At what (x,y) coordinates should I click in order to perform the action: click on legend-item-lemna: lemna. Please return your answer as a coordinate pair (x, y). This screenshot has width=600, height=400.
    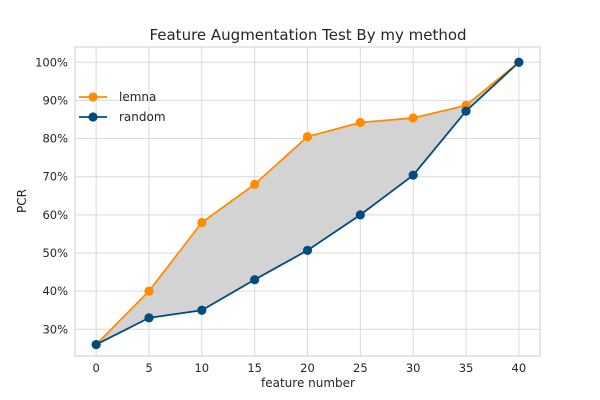
    Looking at the image, I should click on (117, 97).